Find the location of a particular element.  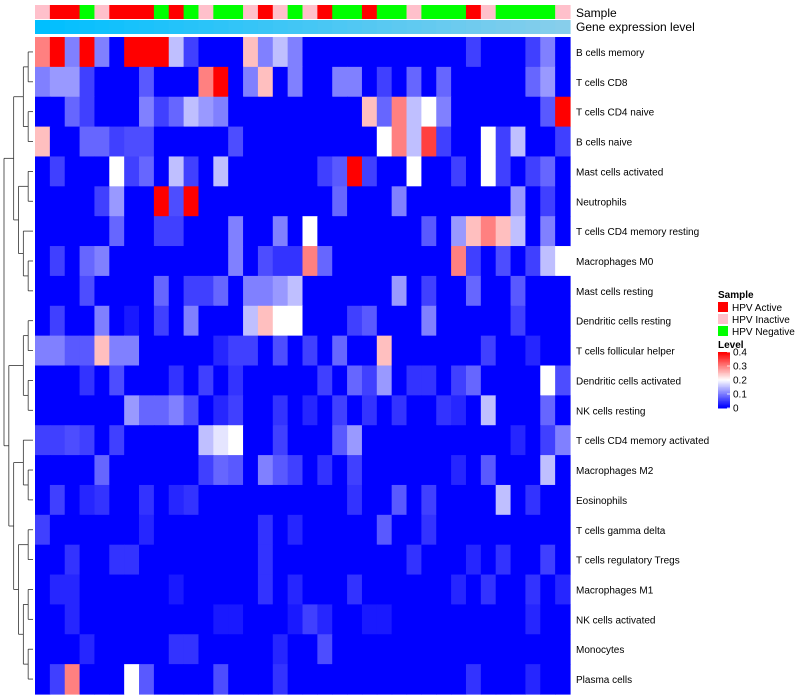

level-legend-label: 0.4 is located at coordinates (740, 353).